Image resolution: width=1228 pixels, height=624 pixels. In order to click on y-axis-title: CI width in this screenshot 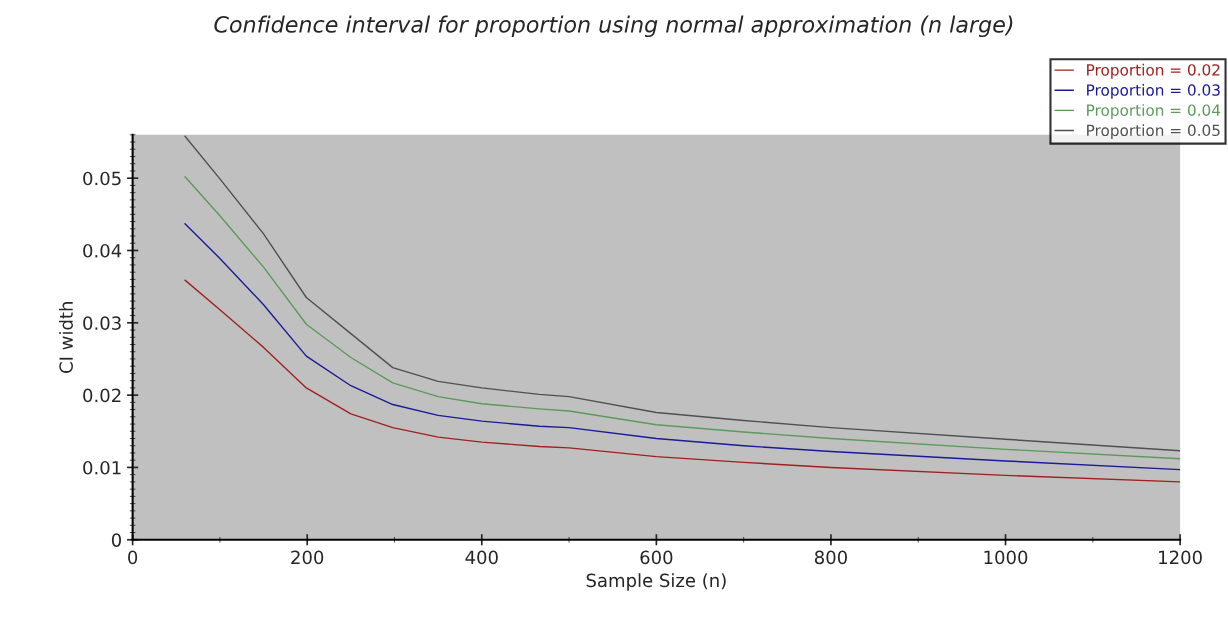, I will do `click(65, 337)`.